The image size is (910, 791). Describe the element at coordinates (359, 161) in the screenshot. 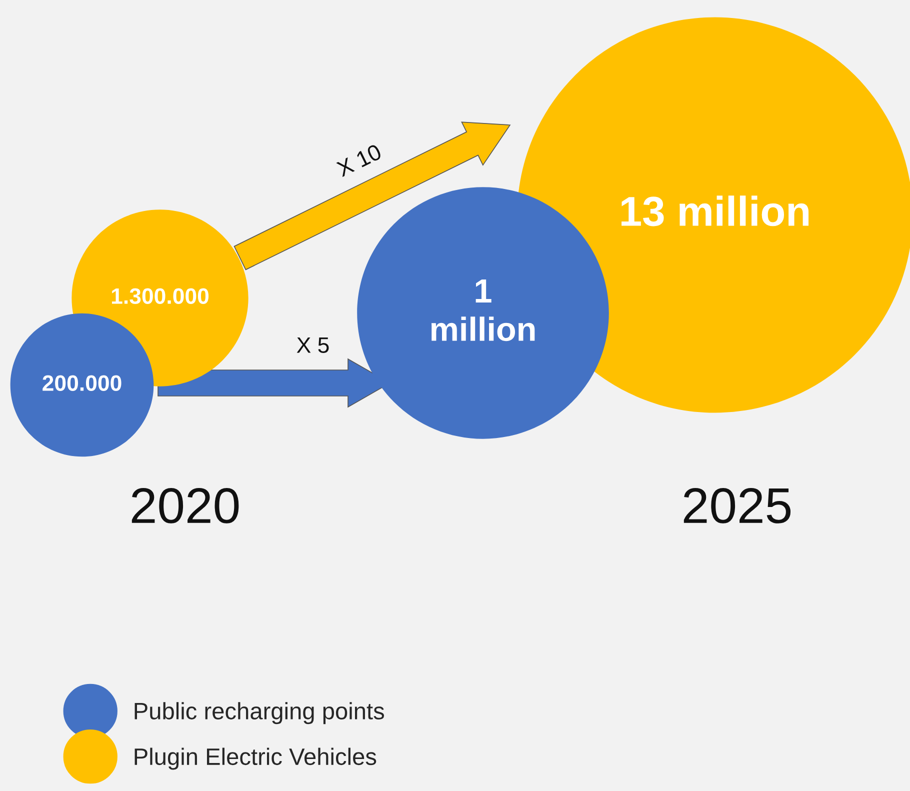

I see `text: X 10` at that location.